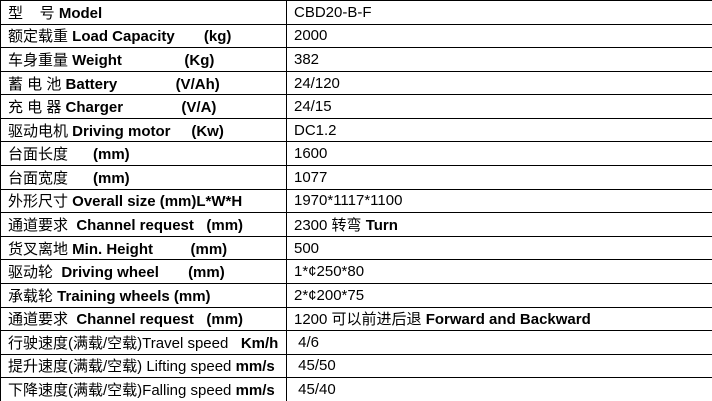  I want to click on label-segment: 通道要求, so click(42, 225).